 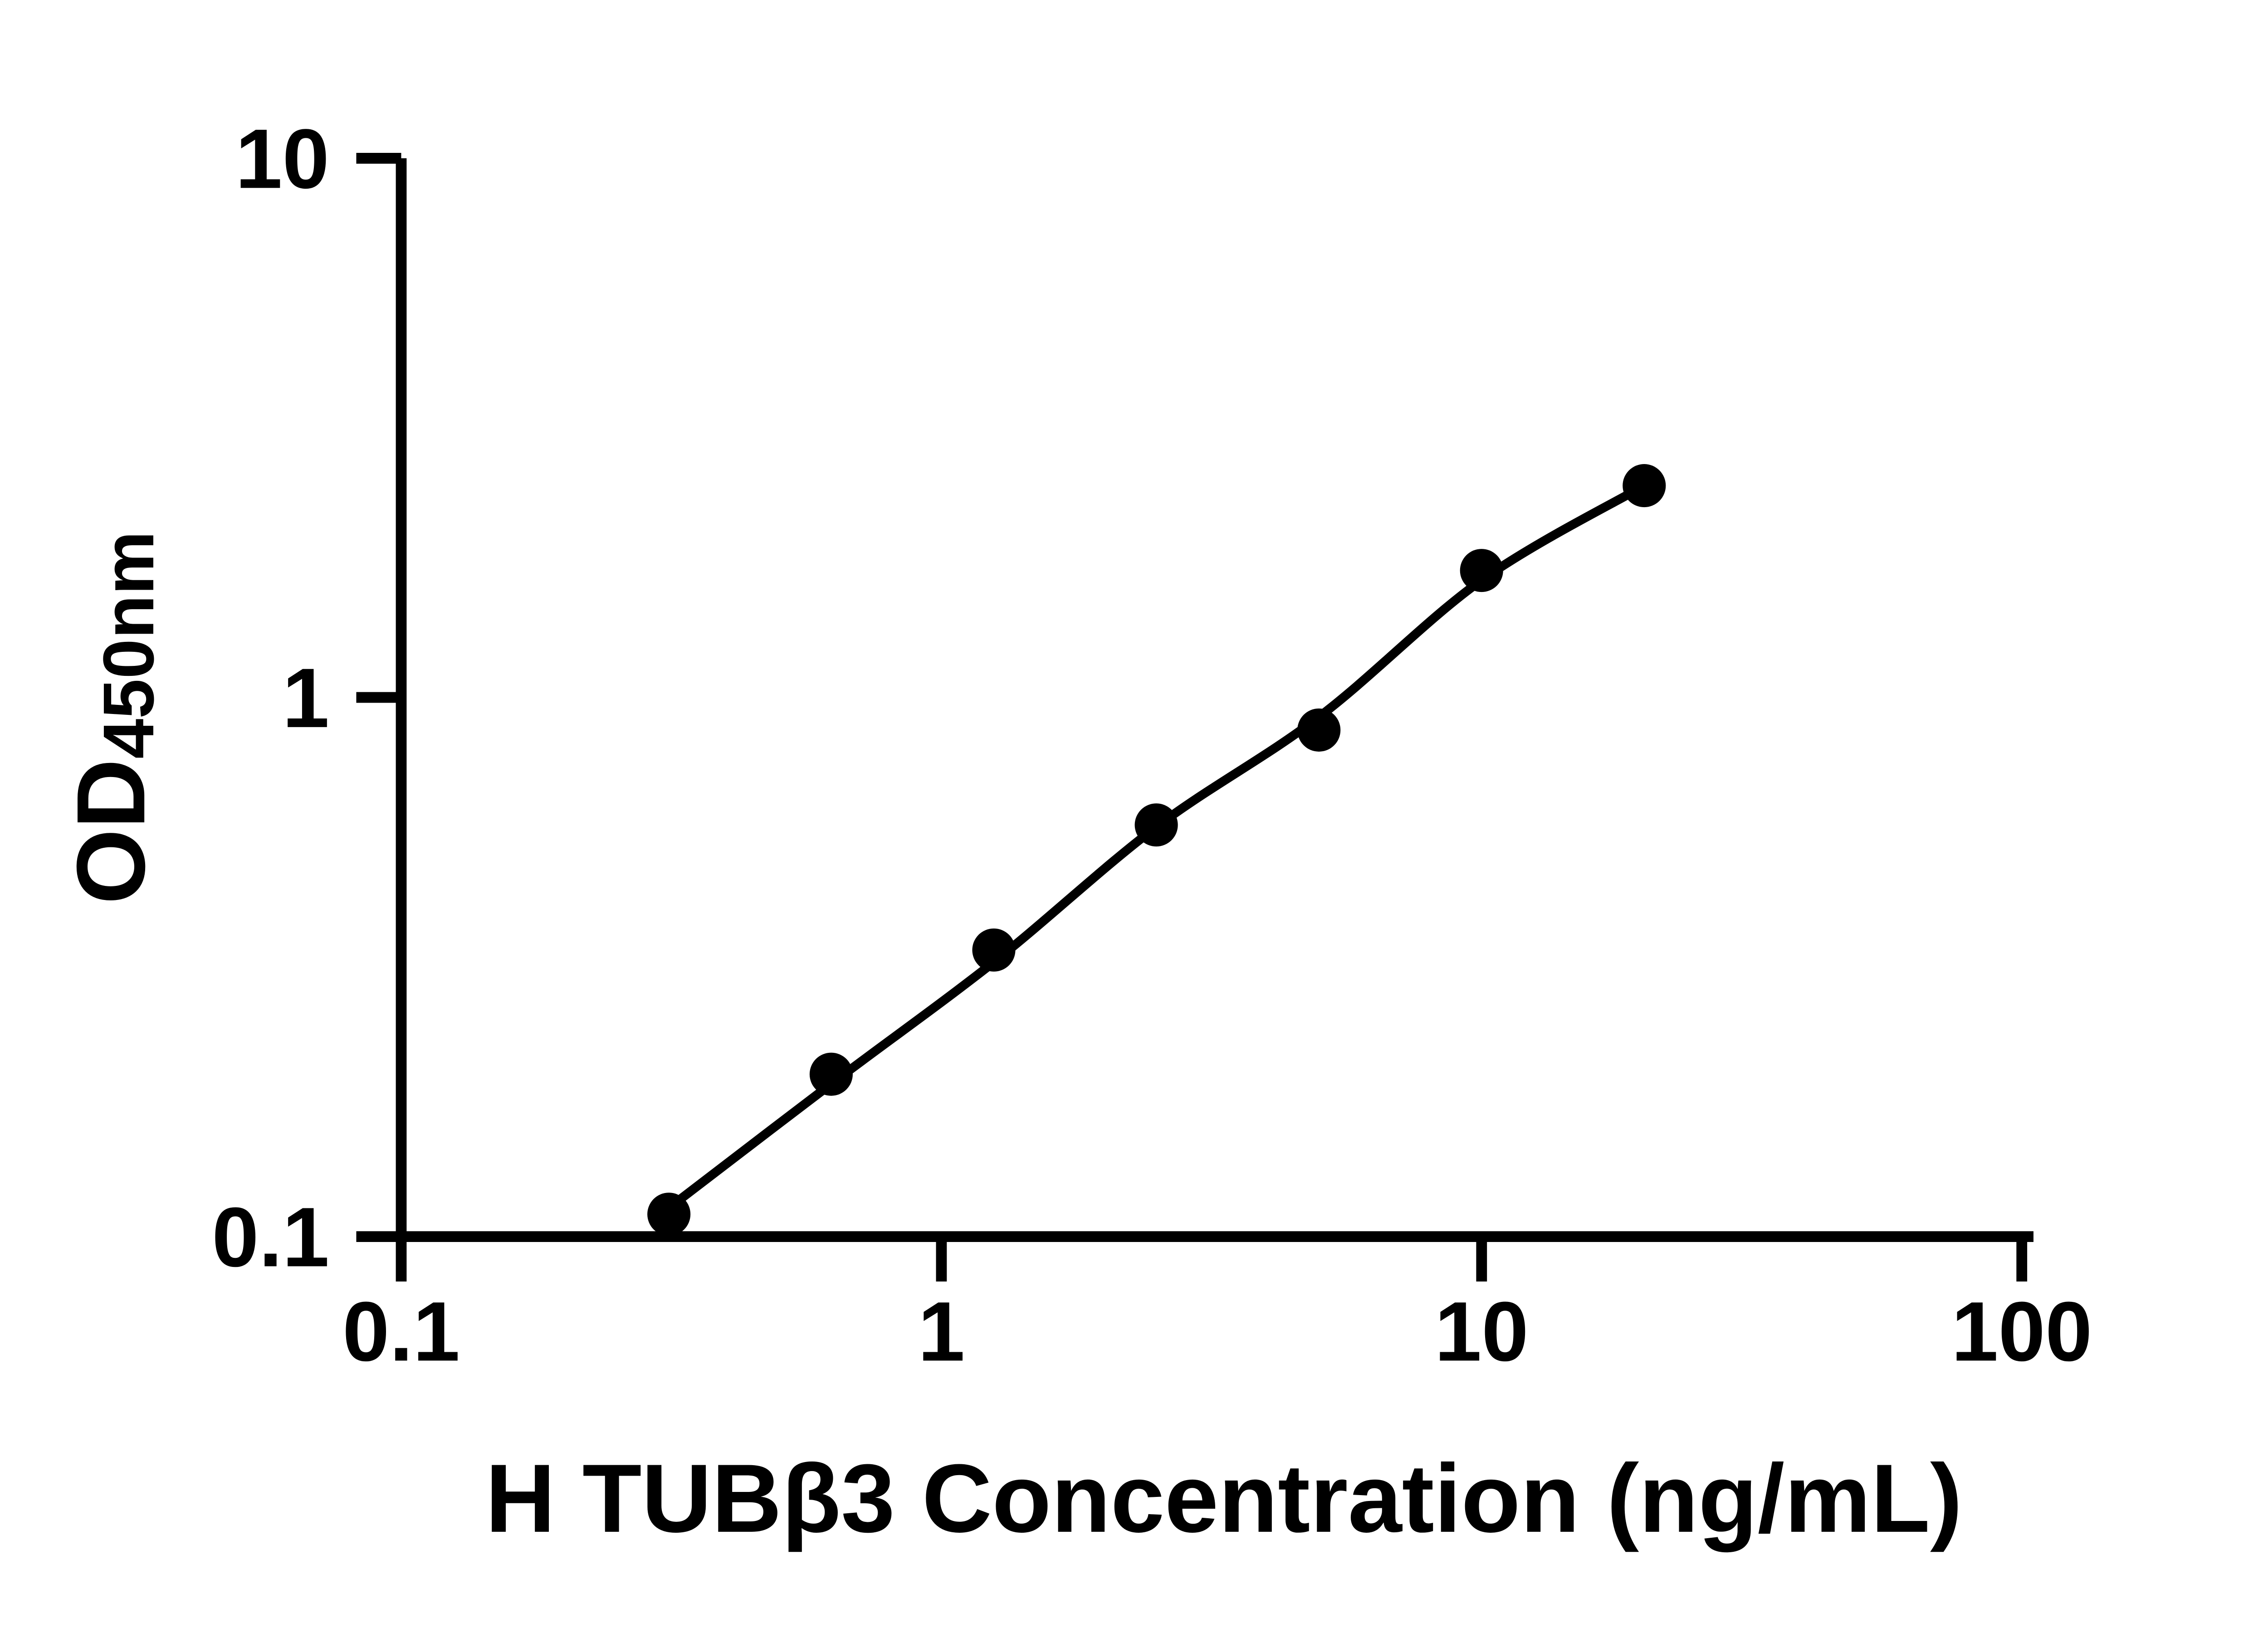 What do you see at coordinates (305, 698) in the screenshot?
I see `y-tick-label: 1` at bounding box center [305, 698].